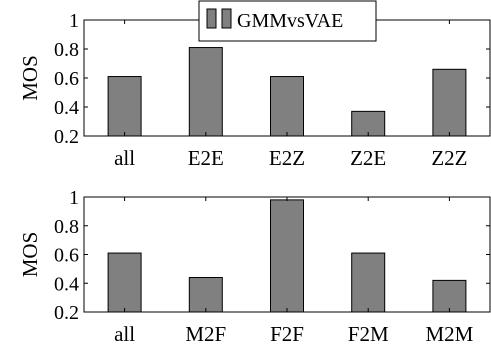 This screenshot has height=347, width=491. What do you see at coordinates (206, 158) in the screenshot?
I see `x-tick-label: E2E` at bounding box center [206, 158].